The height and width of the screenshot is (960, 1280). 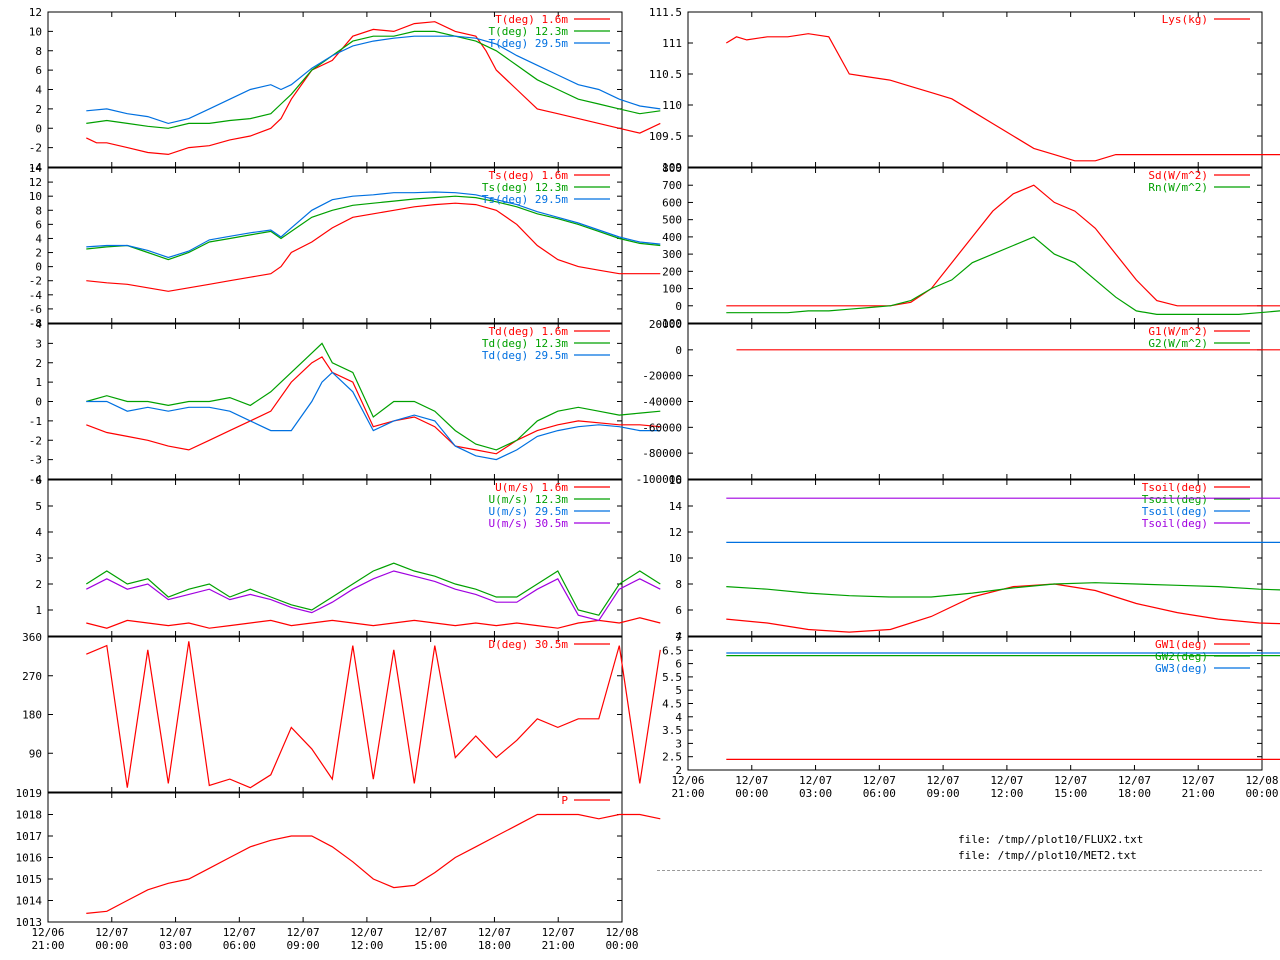 I want to click on legend-label: Rn(W/m^2), so click(x=1178, y=187).